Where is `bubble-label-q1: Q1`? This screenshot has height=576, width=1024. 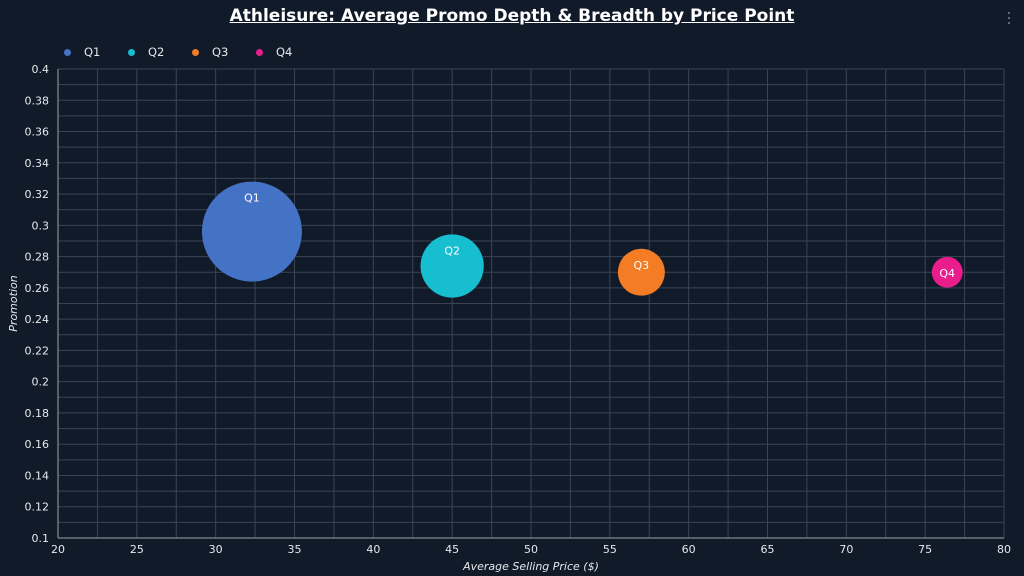 bubble-label-q1: Q1 is located at coordinates (252, 198).